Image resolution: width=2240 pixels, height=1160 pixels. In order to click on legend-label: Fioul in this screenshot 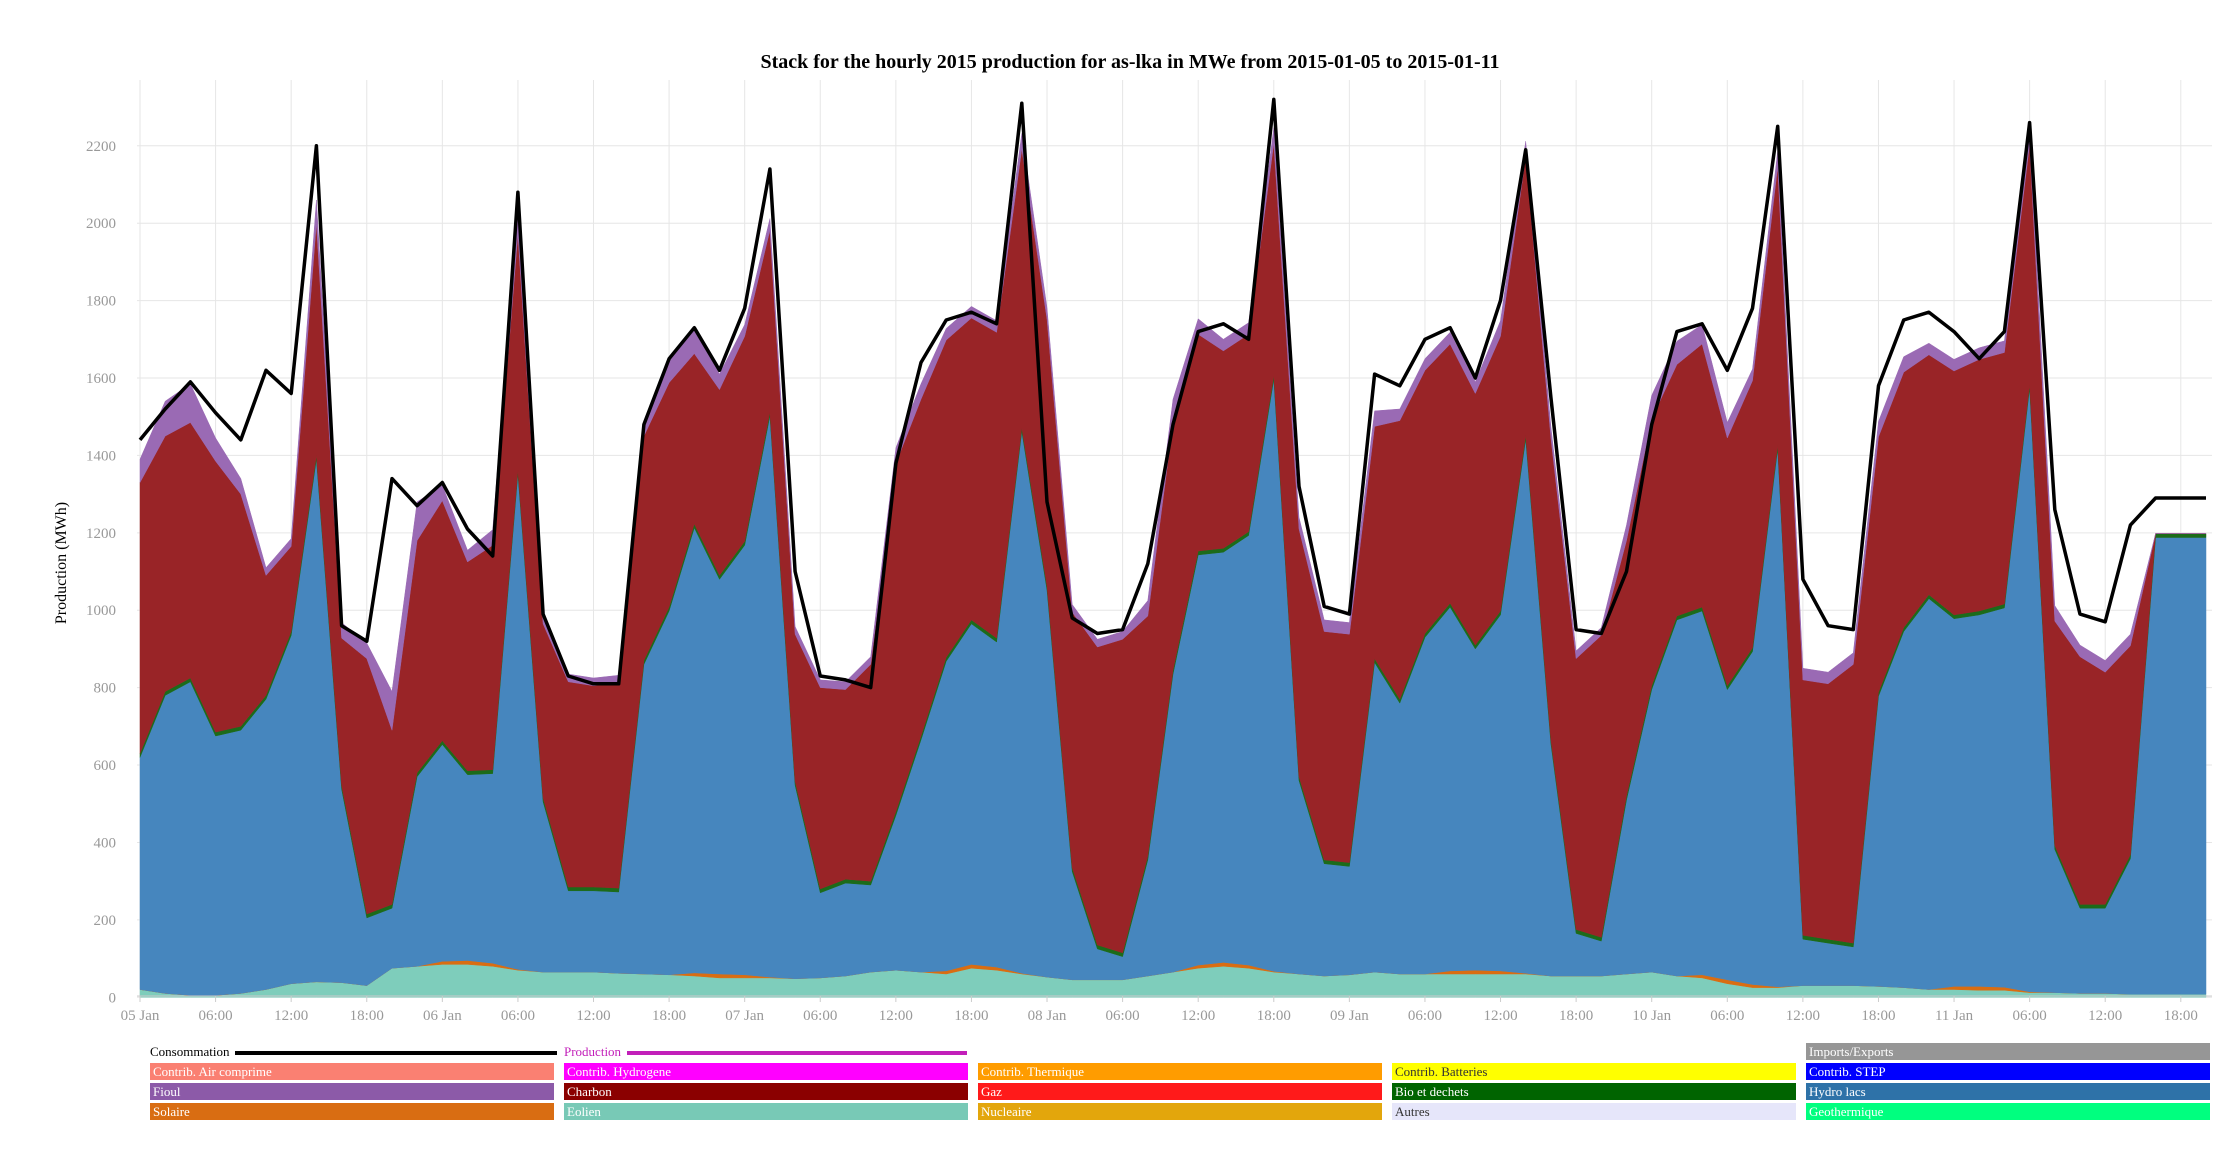, I will do `click(167, 1091)`.